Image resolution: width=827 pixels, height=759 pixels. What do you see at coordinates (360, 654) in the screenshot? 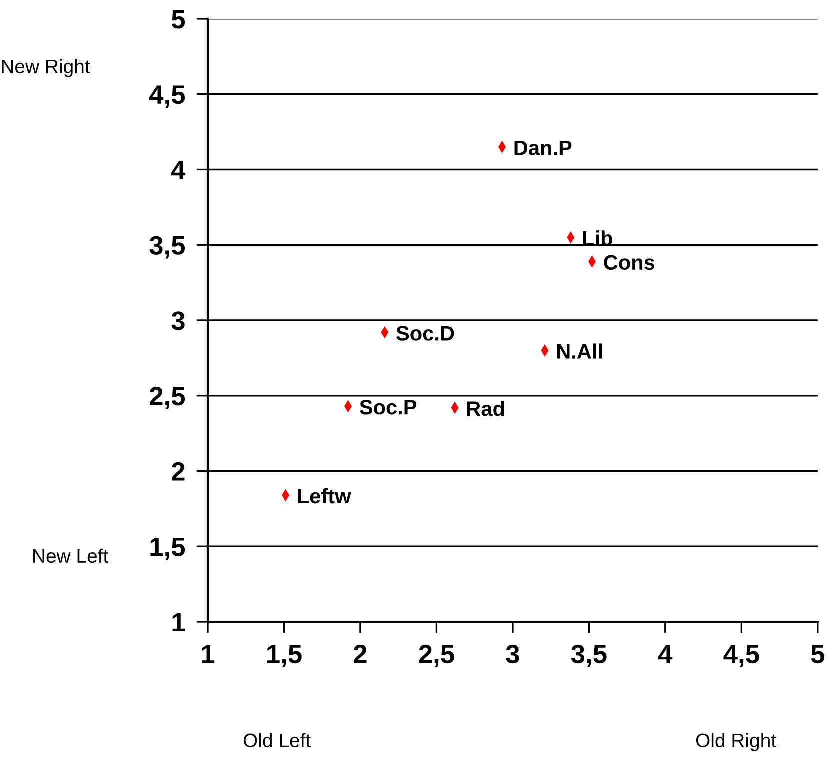
I see `x-tick-label: 2` at bounding box center [360, 654].